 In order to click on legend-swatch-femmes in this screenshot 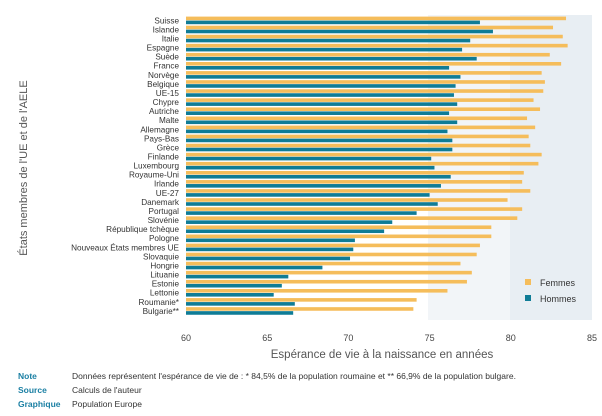, I will do `click(528, 282)`.